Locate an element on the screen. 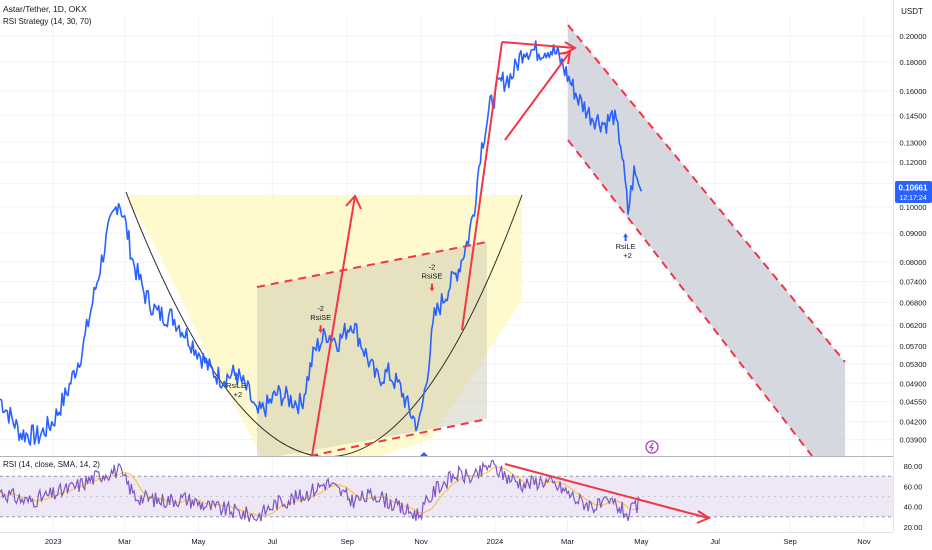 This screenshot has width=932, height=550. rsi-tick-label: 60.00 is located at coordinates (913, 486).